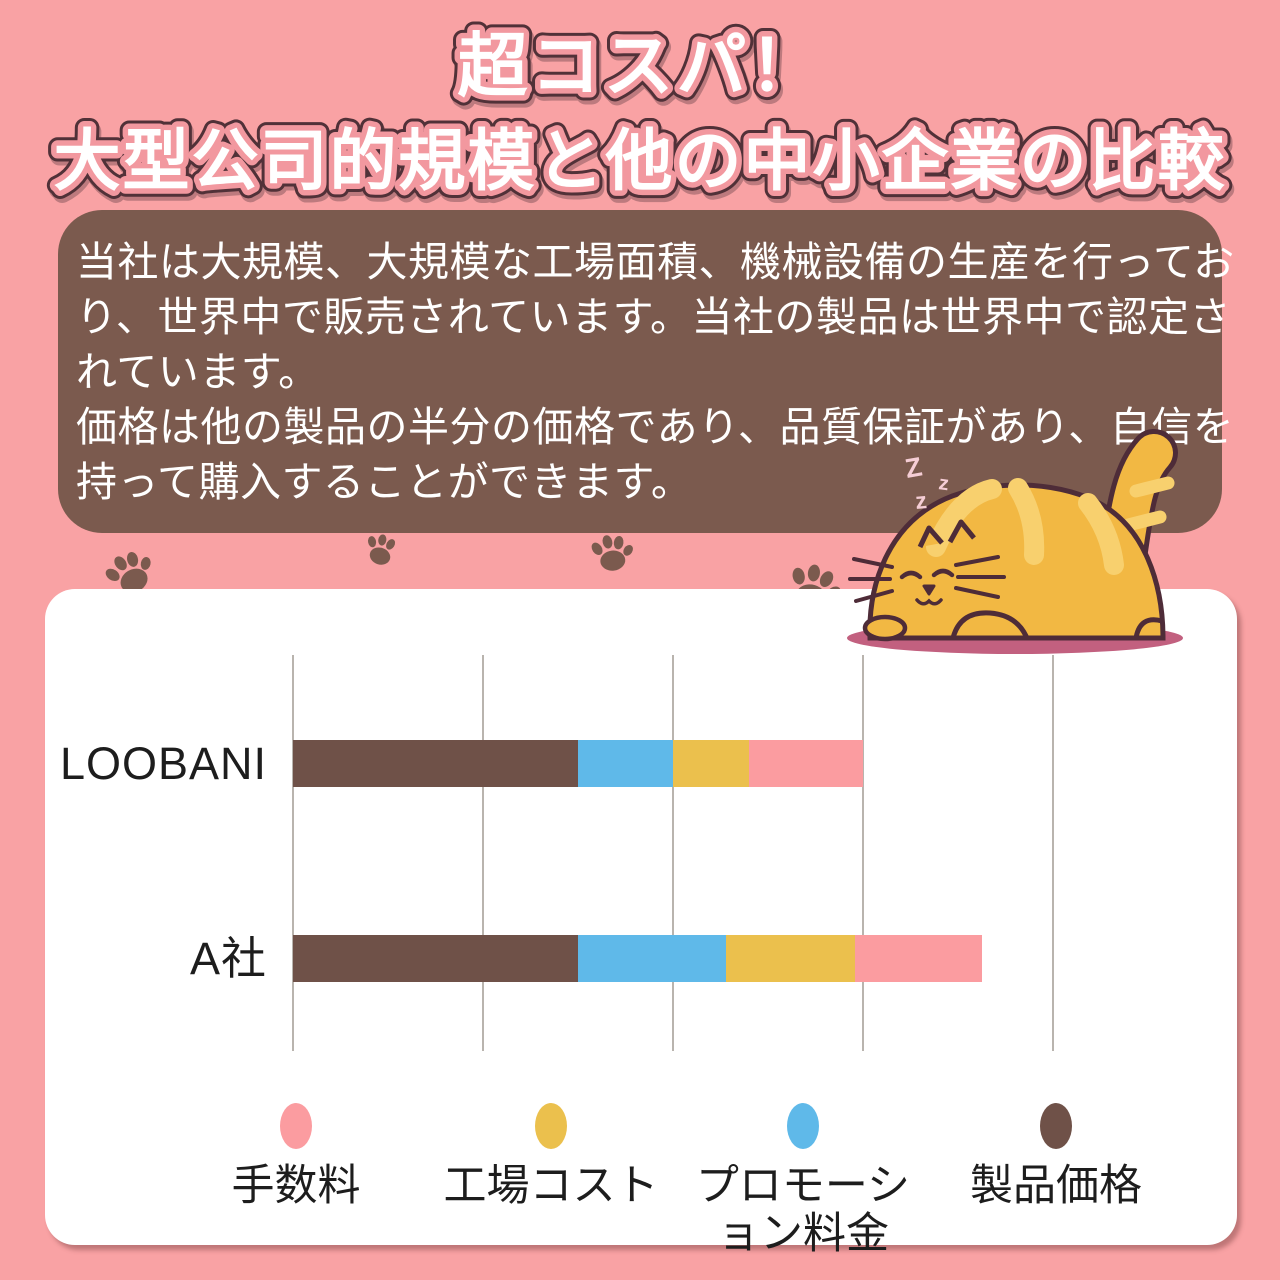 Image resolution: width=1280 pixels, height=1280 pixels. I want to click on title-line2-outline: 大型公司的規模と他の中小企業の比較, so click(640, 161).